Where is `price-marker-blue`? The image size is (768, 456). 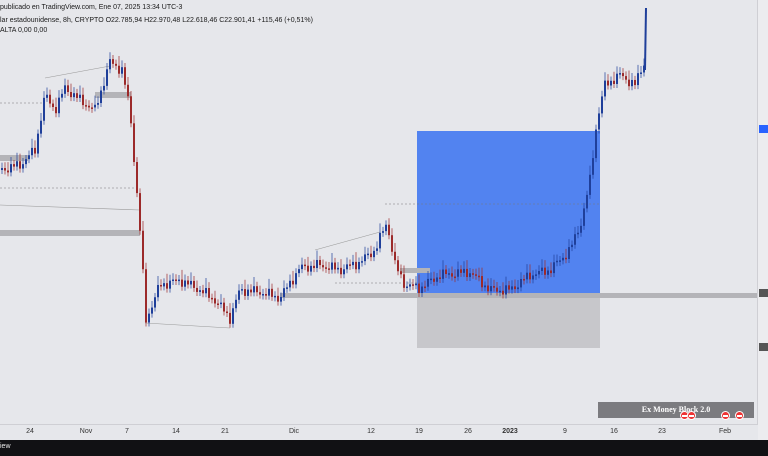
price-marker-blue is located at coordinates (763, 129).